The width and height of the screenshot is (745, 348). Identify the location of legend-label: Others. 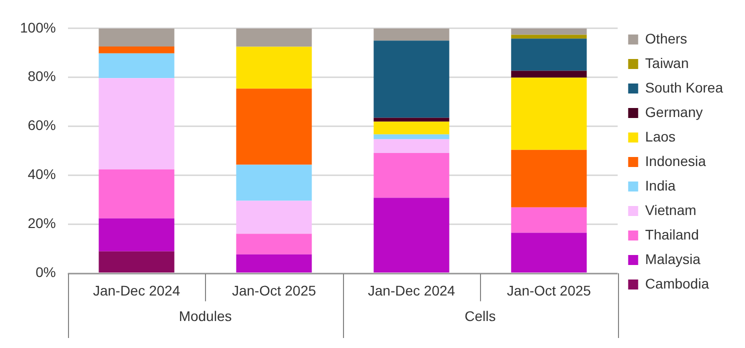
(666, 38).